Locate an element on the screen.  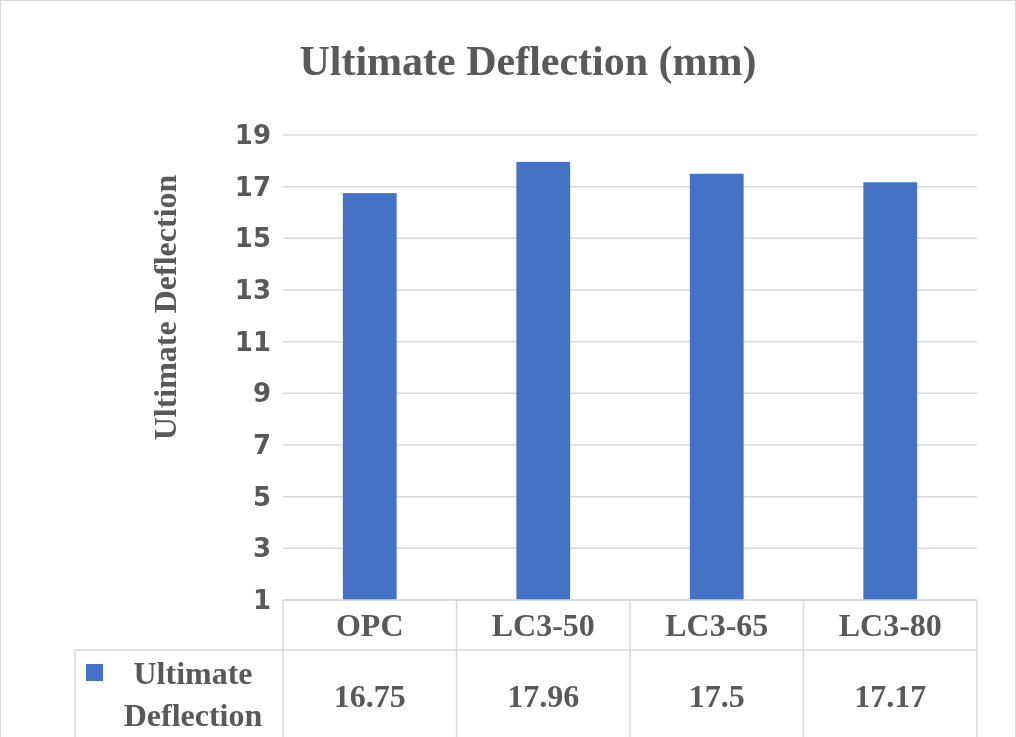
data-label: 17.5 is located at coordinates (716, 695).